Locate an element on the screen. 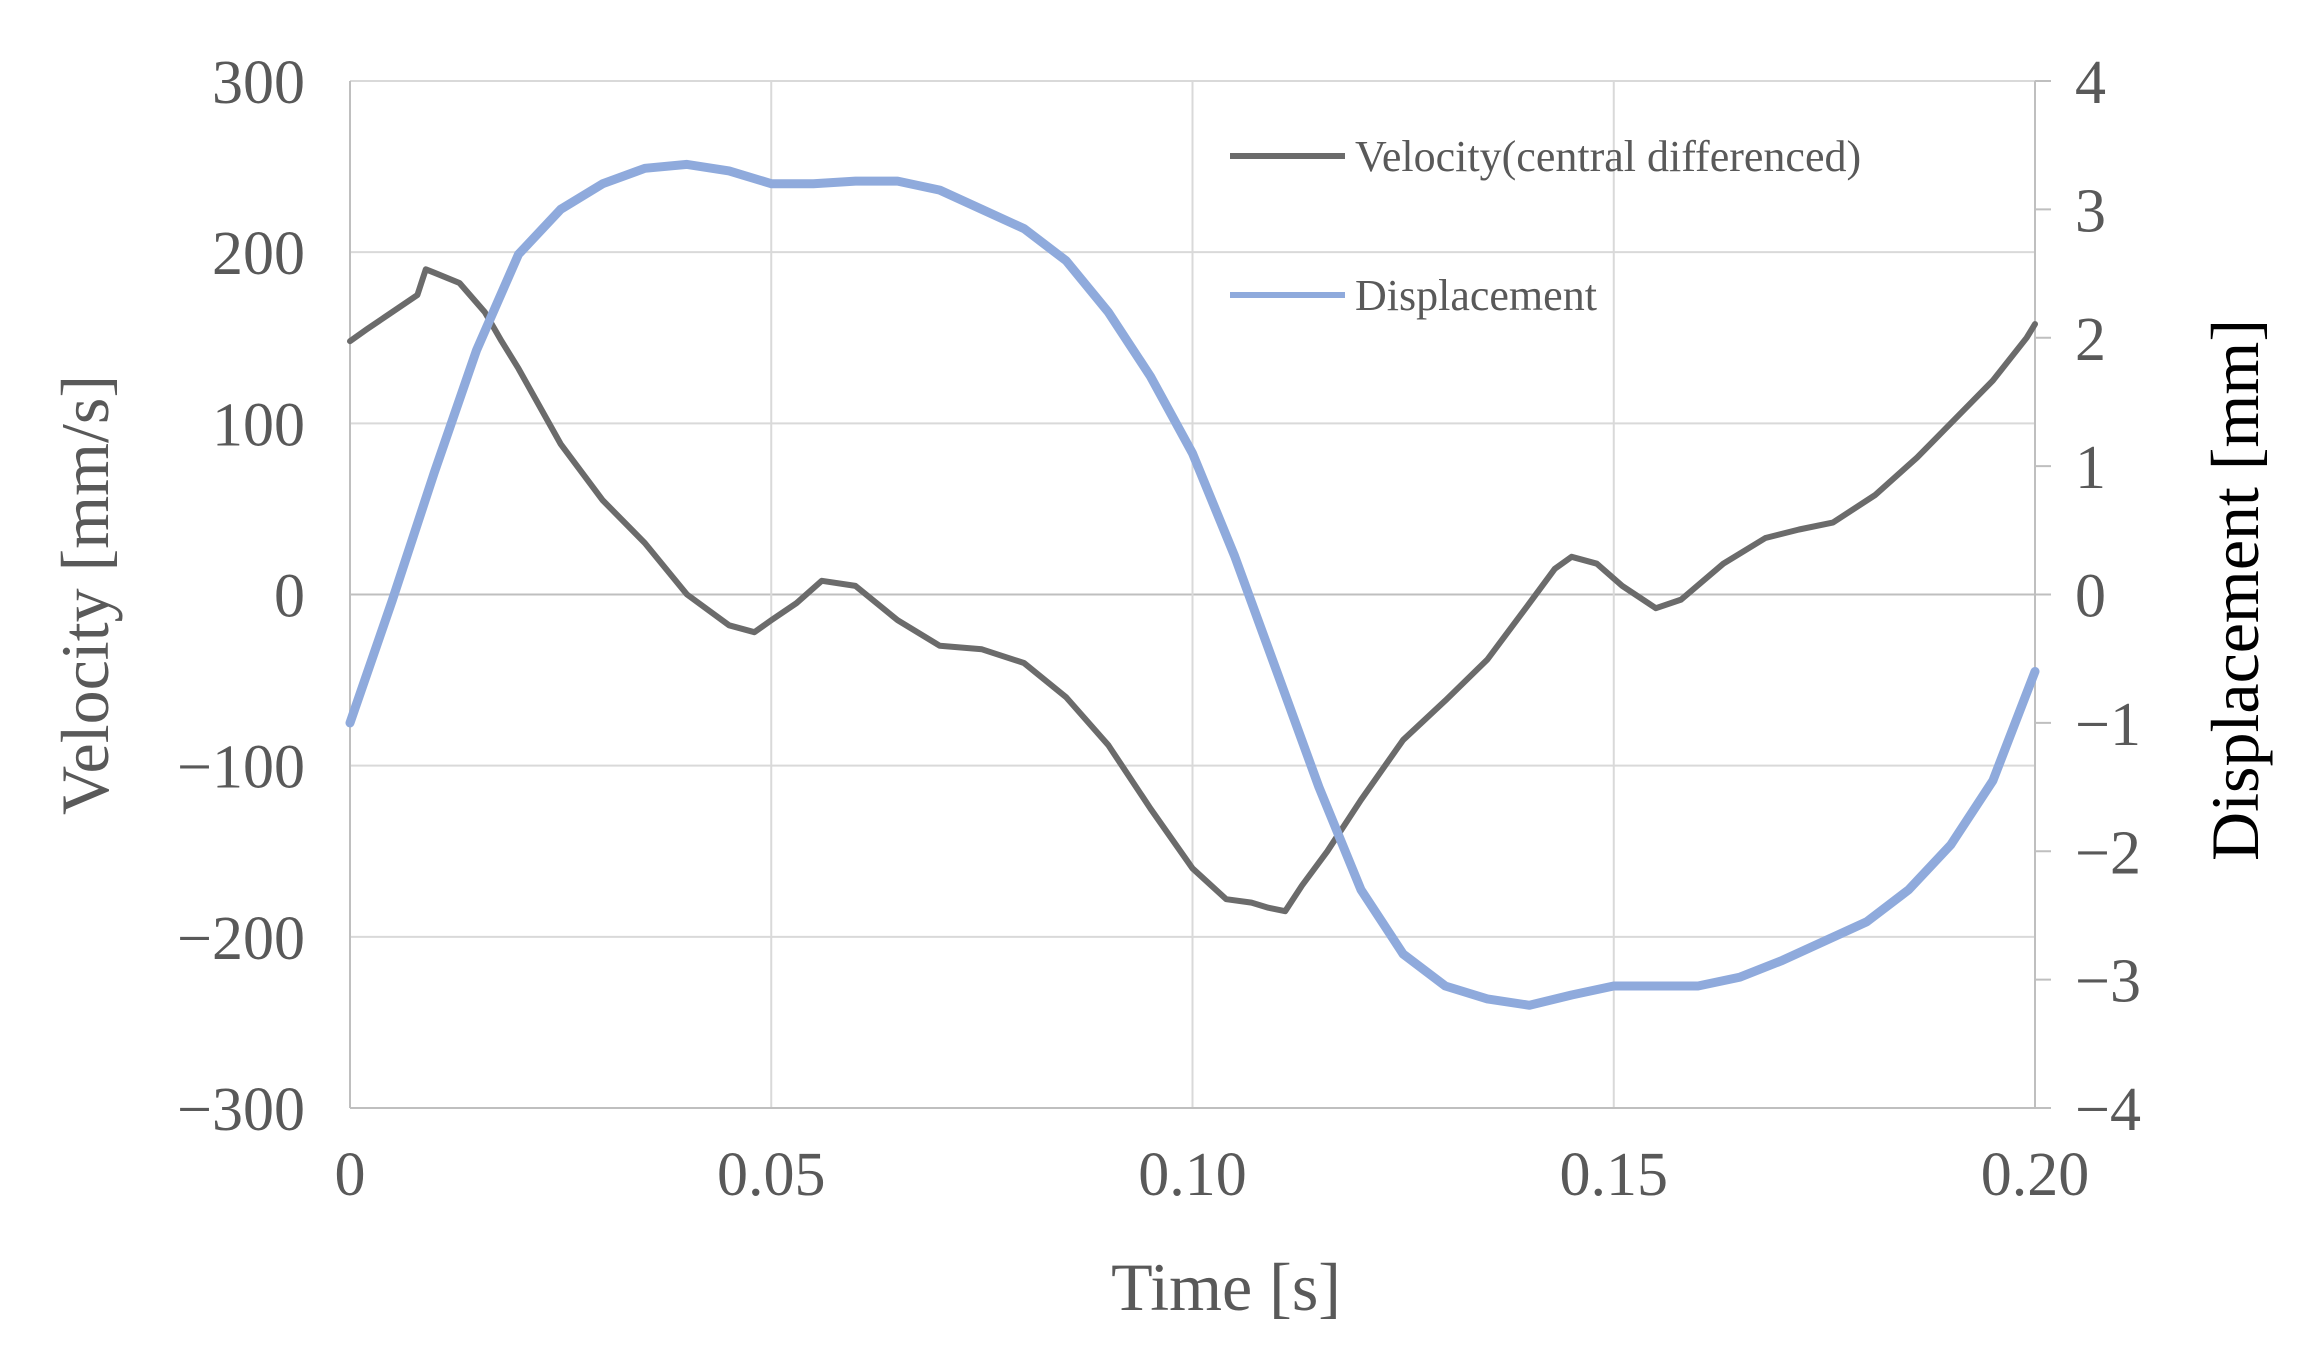 This screenshot has width=2299, height=1357. right-y-tick-label: −4 is located at coordinates (2108, 1110).